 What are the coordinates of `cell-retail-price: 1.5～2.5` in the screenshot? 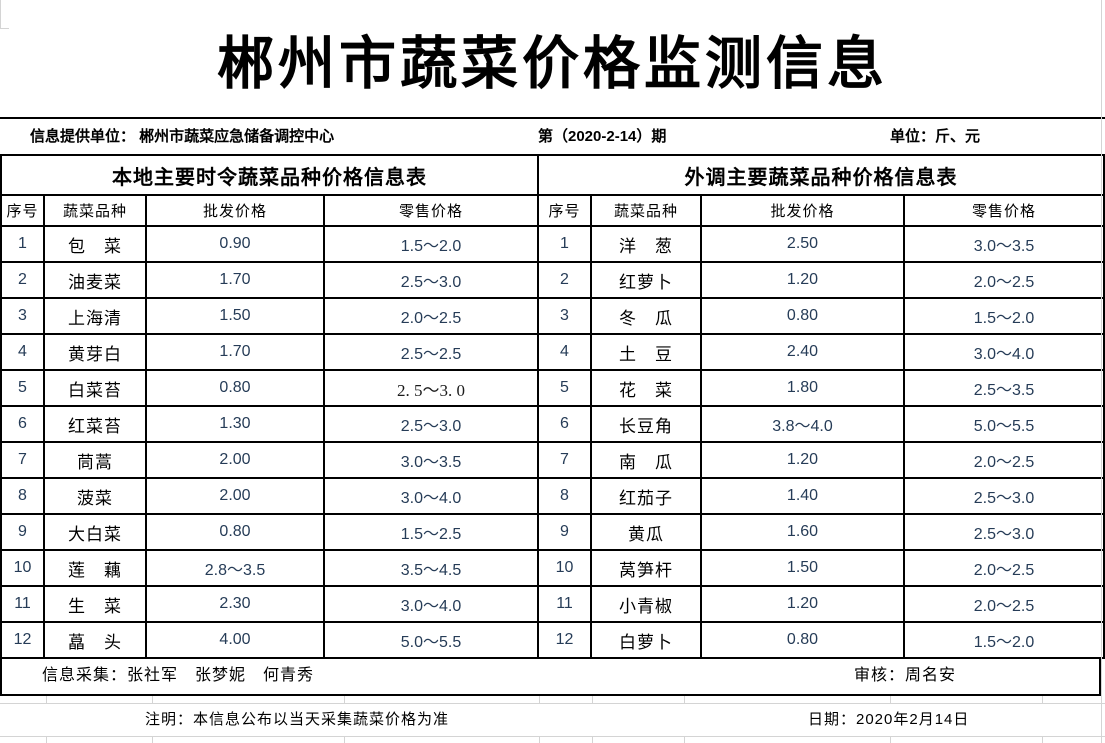 It's located at (431, 532).